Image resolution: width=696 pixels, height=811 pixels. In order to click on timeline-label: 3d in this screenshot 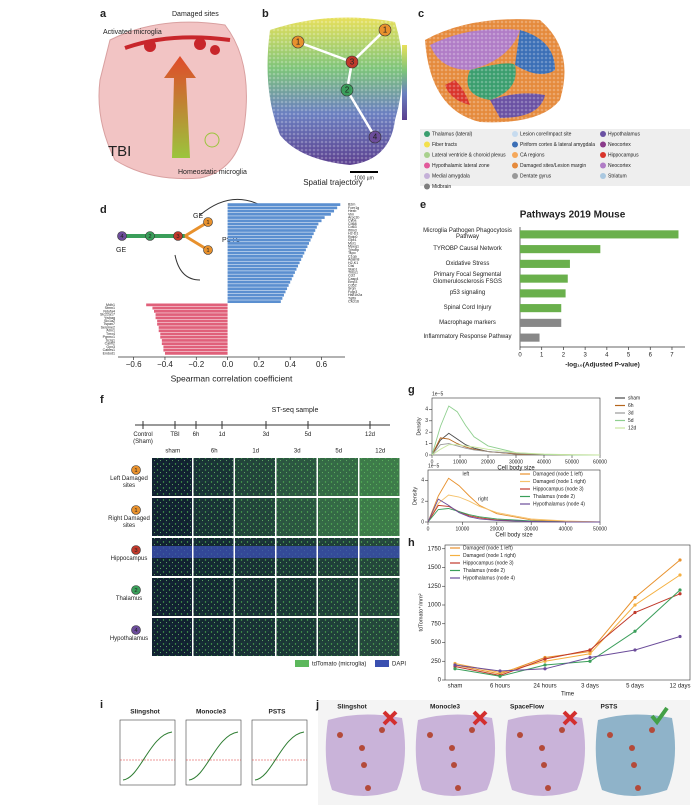, I will do `click(266, 435)`.